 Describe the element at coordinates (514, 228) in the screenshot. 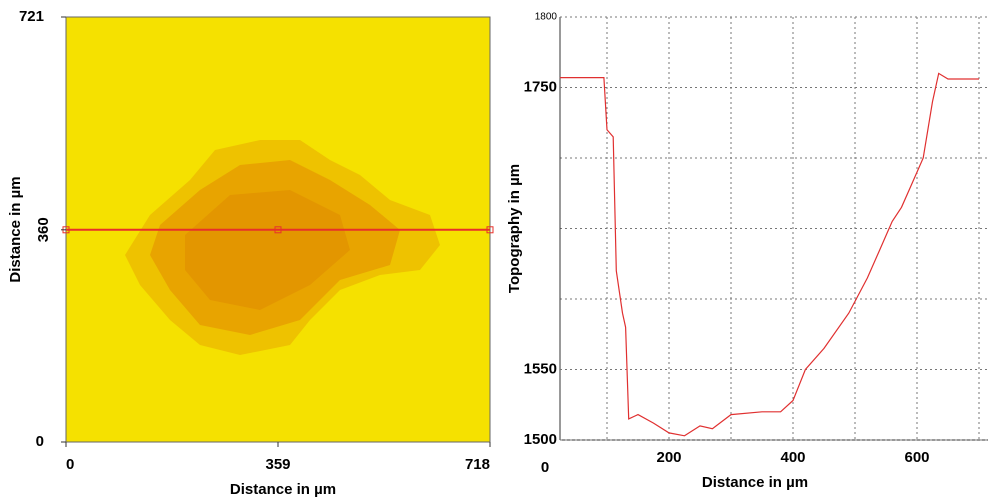

I see `y-axis-title: Topography in µm` at that location.